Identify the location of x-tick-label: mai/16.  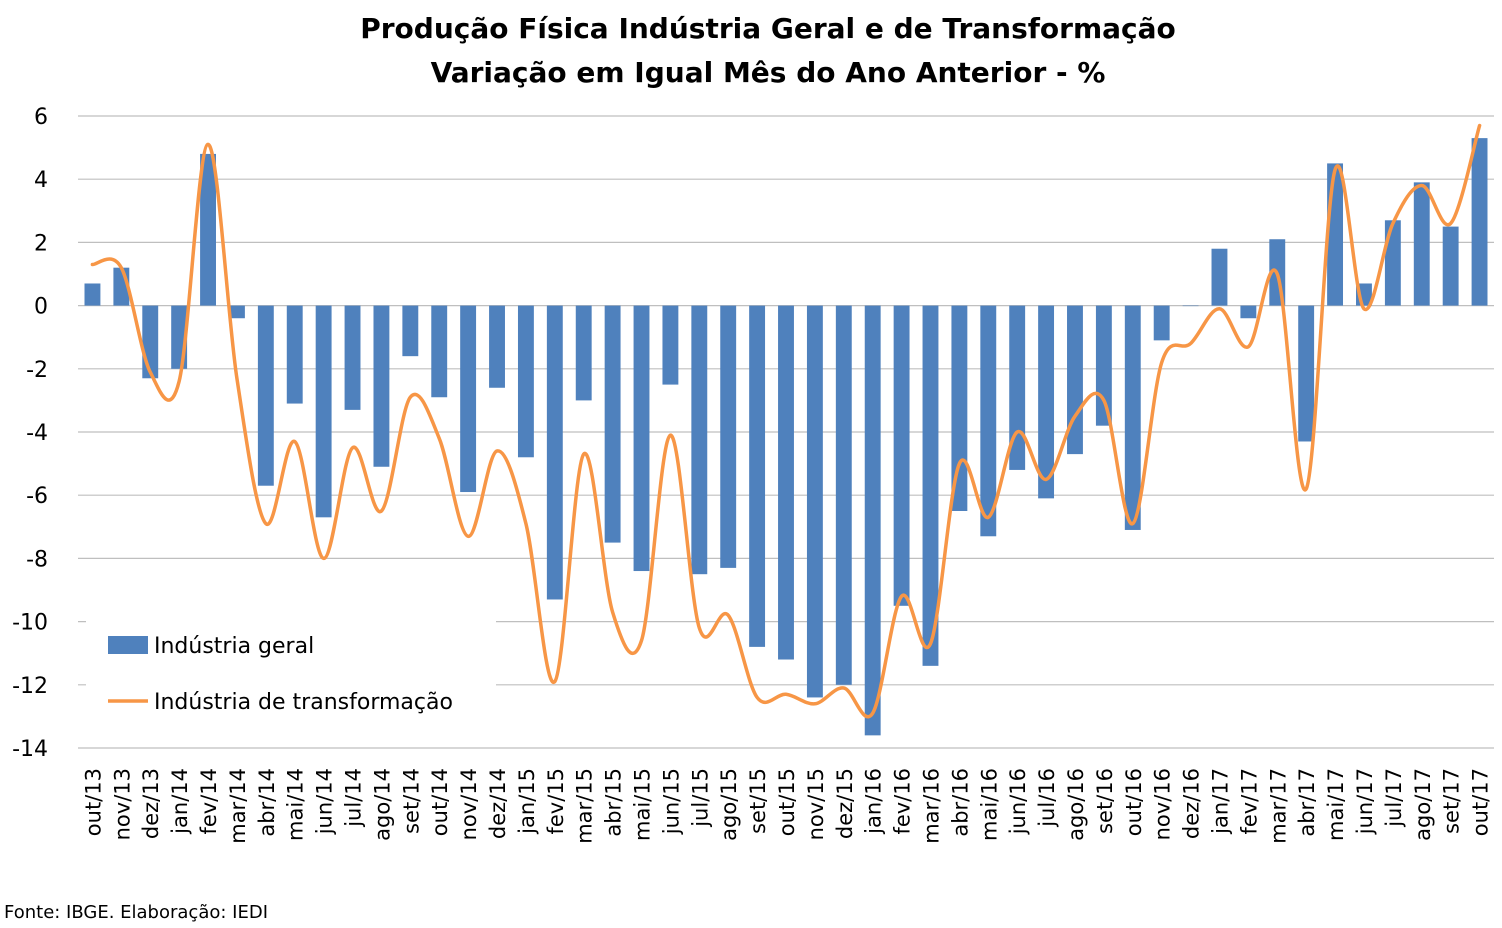
(989, 804).